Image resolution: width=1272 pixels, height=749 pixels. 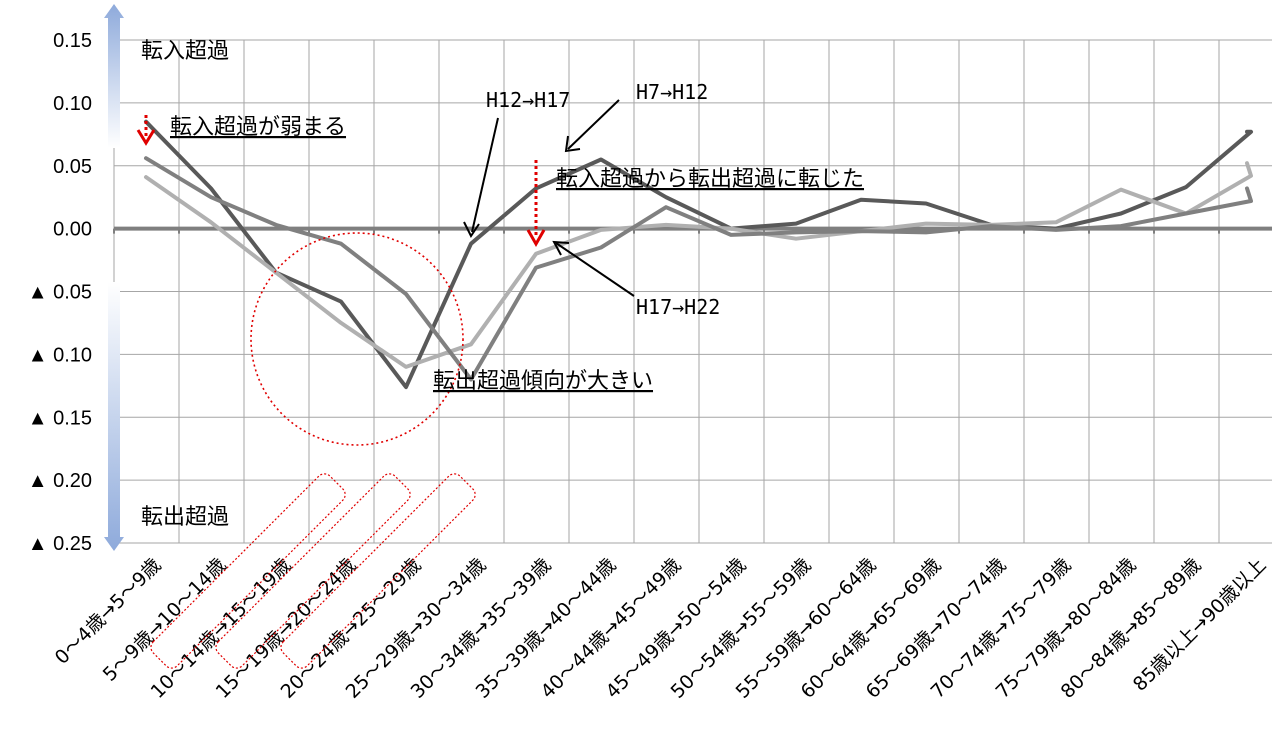 What do you see at coordinates (561, 248) in the screenshot?
I see `h17-pointer-head` at bounding box center [561, 248].